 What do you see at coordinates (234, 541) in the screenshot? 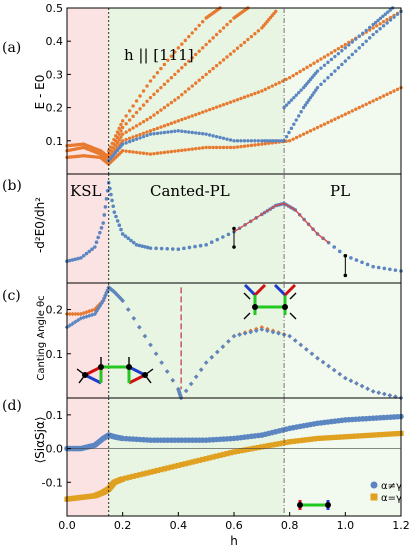
I see `xlabel: h` at bounding box center [234, 541].